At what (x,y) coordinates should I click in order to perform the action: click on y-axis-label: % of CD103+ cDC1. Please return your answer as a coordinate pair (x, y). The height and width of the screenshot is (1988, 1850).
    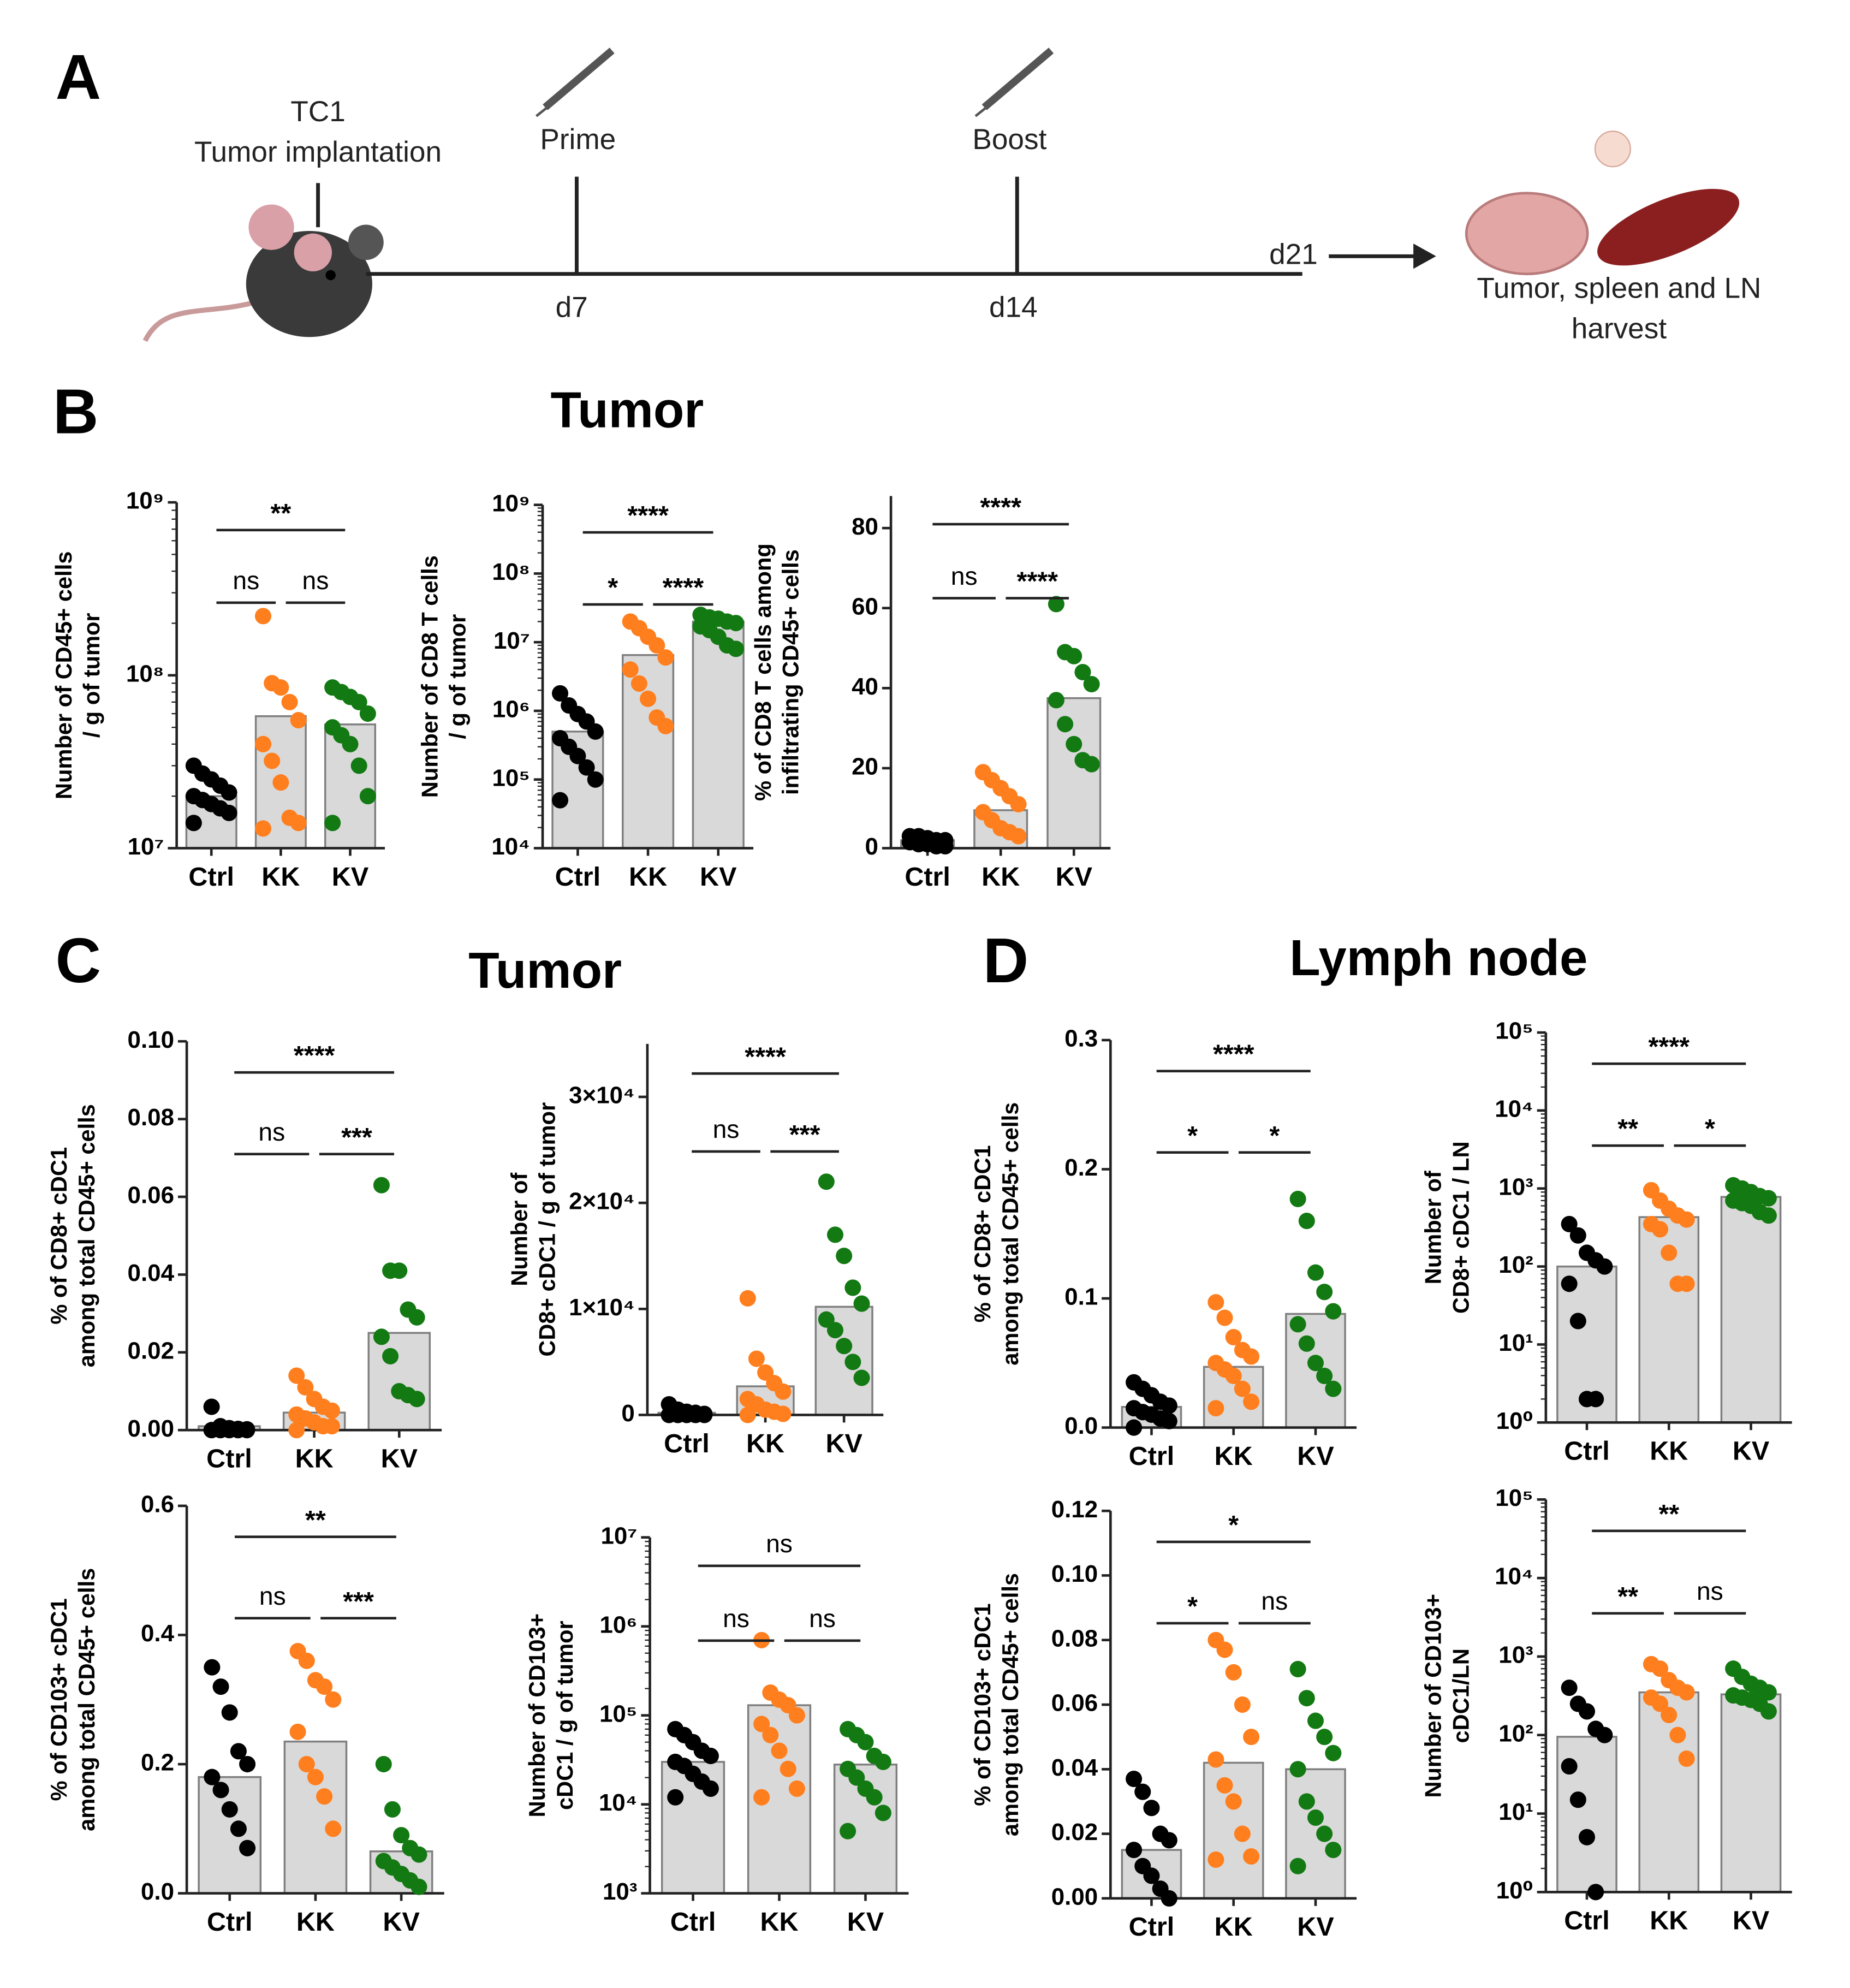
    Looking at the image, I should click on (59, 1699).